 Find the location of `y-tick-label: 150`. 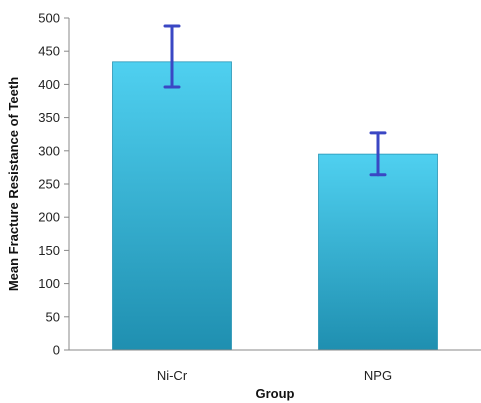

y-tick-label: 150 is located at coordinates (49, 250).